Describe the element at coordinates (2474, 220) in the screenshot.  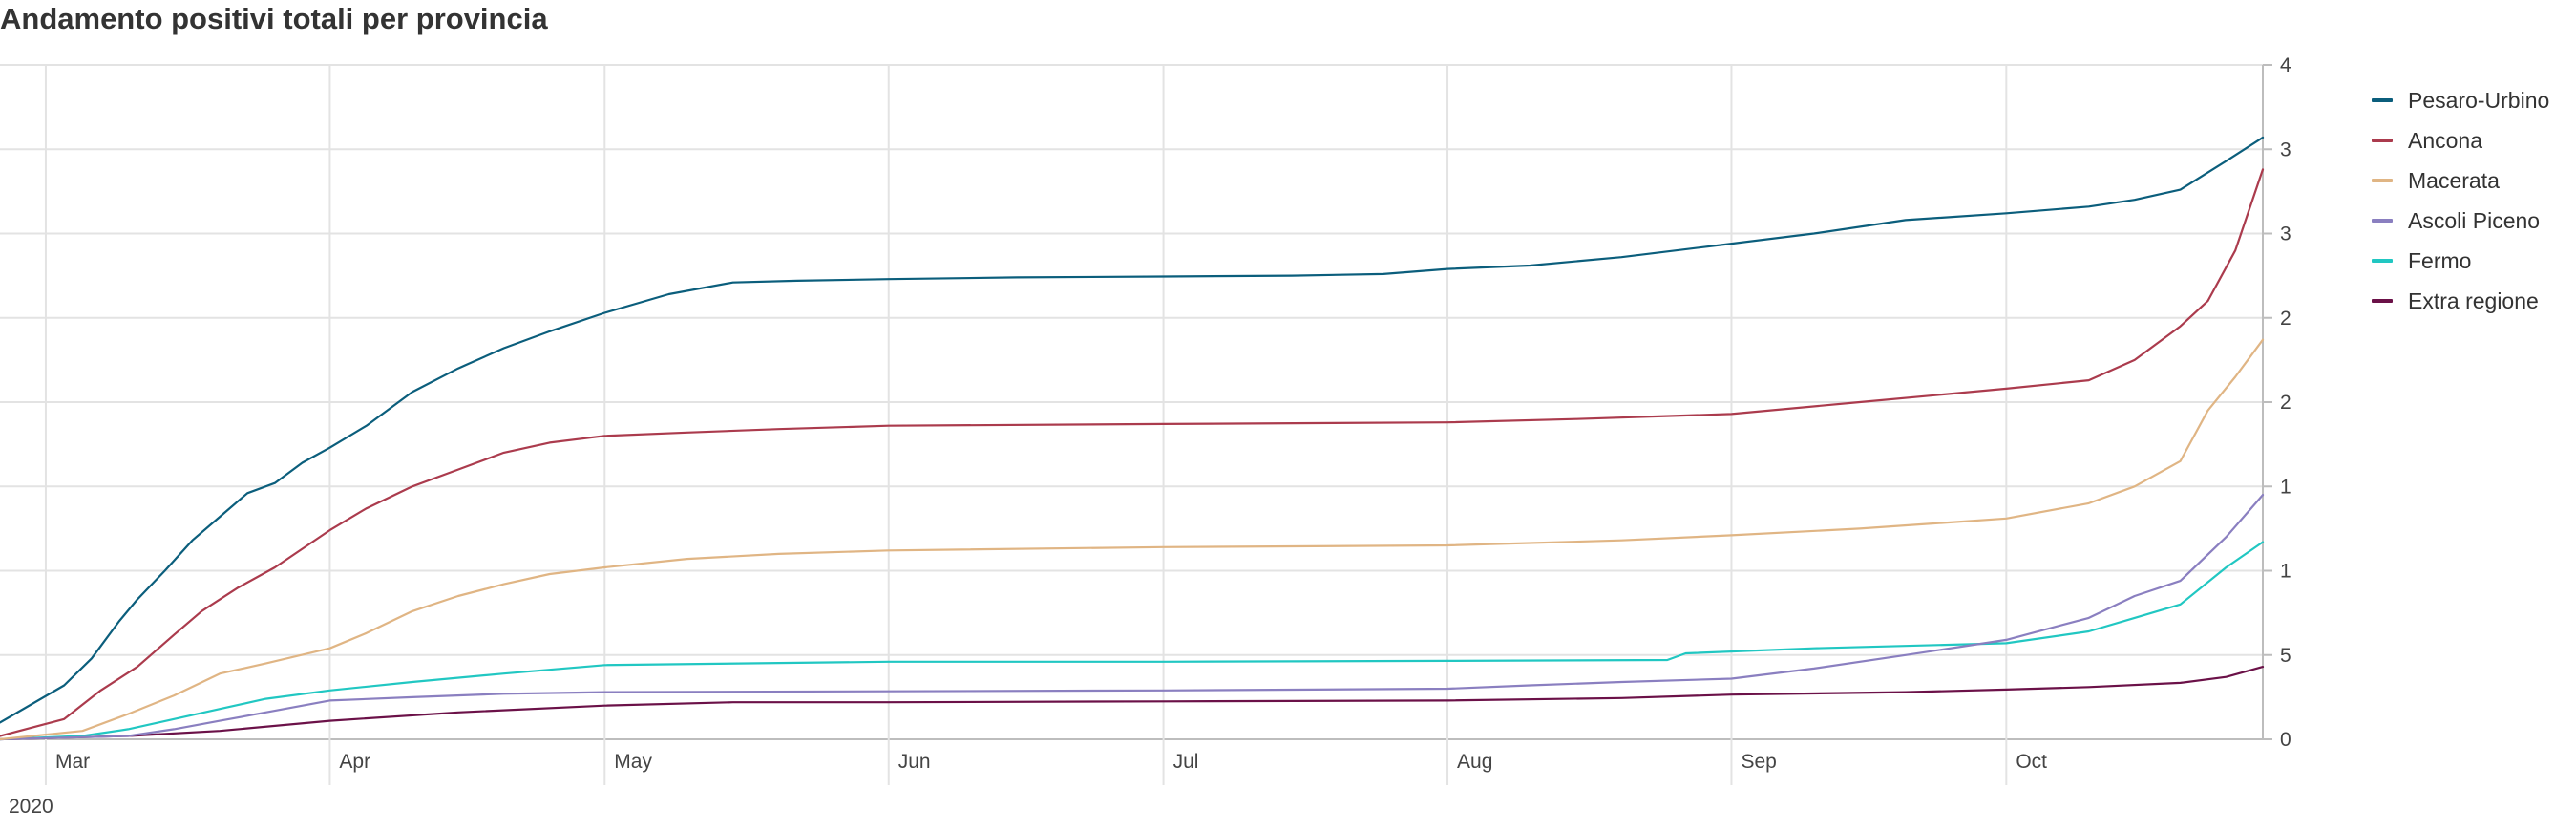
I see `legend-label: Ascoli Piceno` at that location.